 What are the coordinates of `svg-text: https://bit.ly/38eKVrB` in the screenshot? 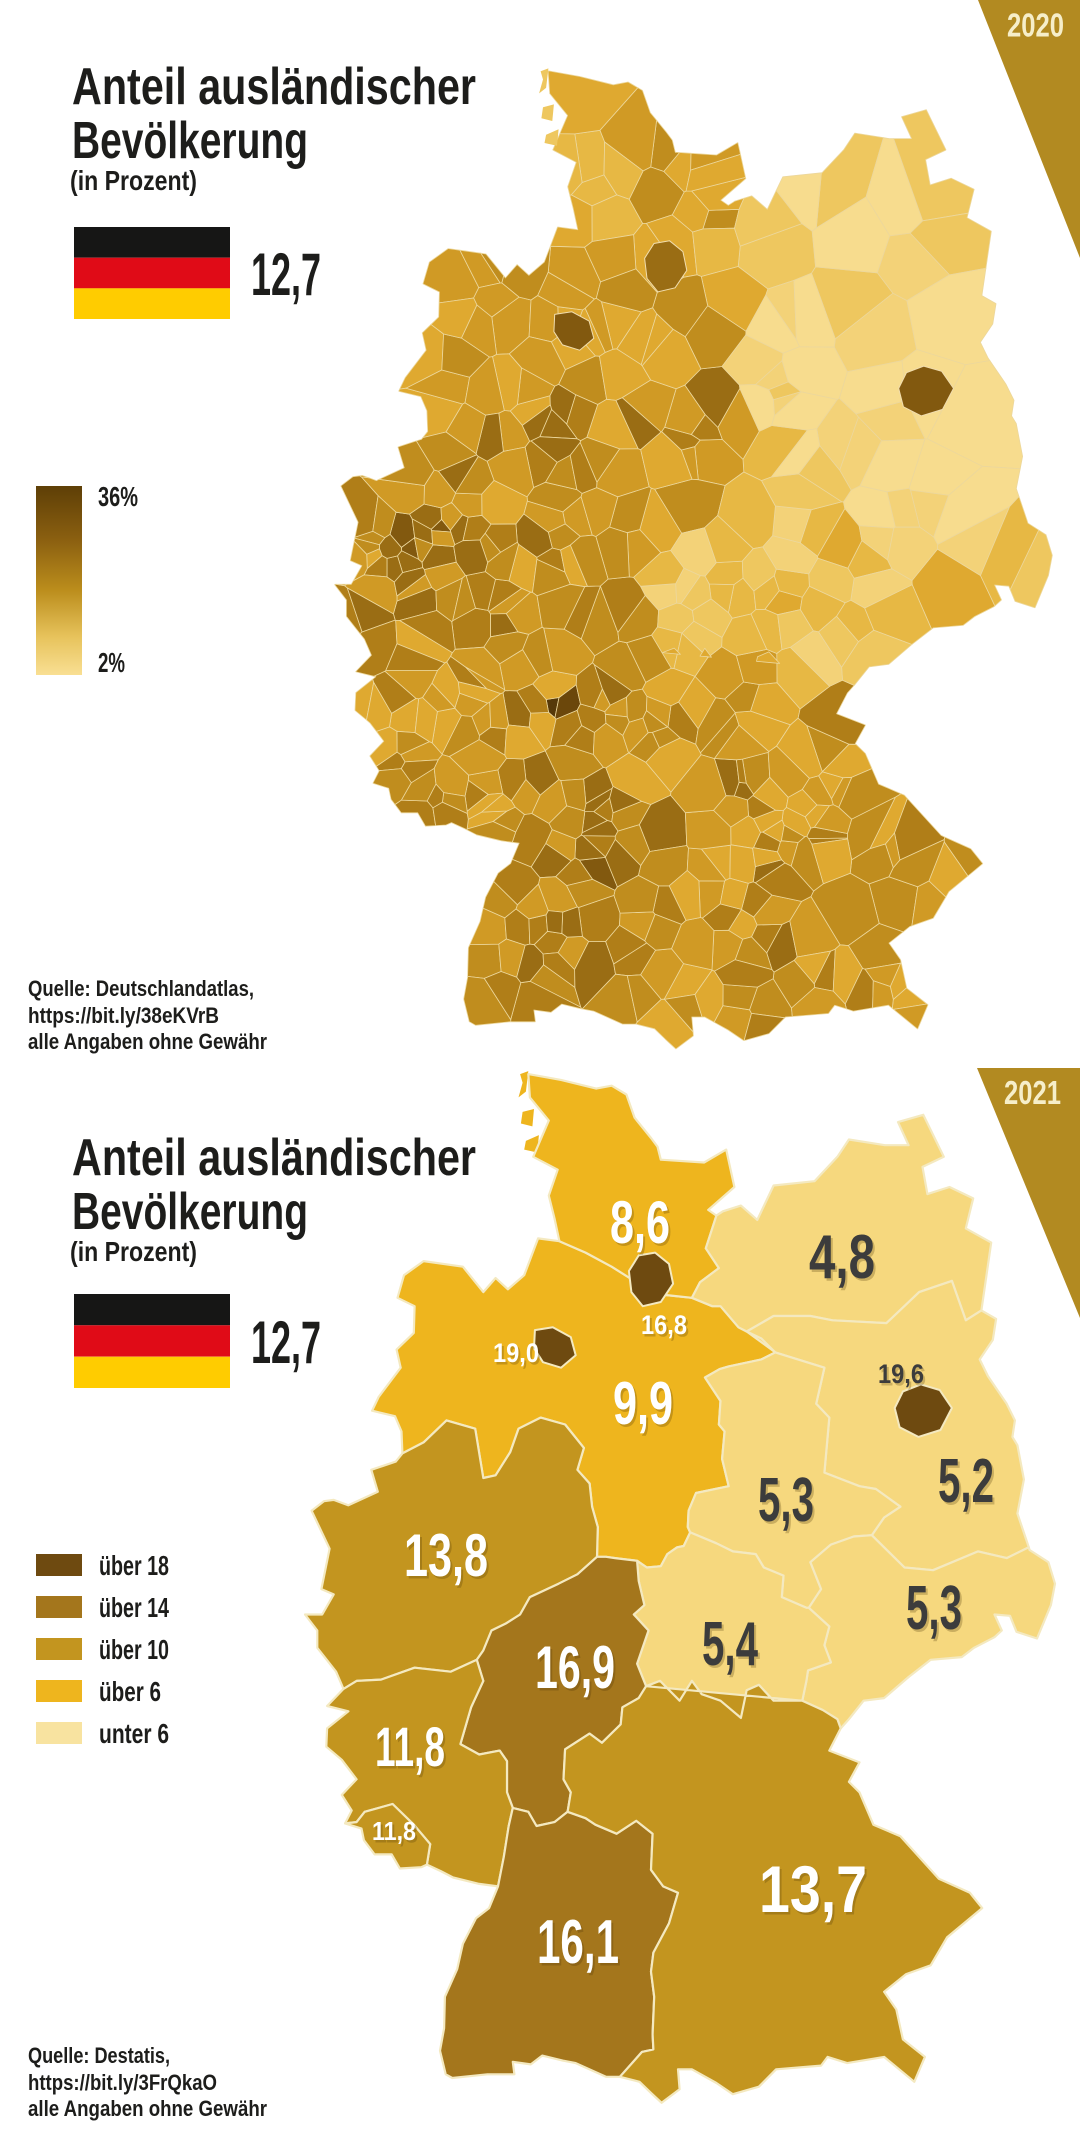 It's located at (123, 1015).